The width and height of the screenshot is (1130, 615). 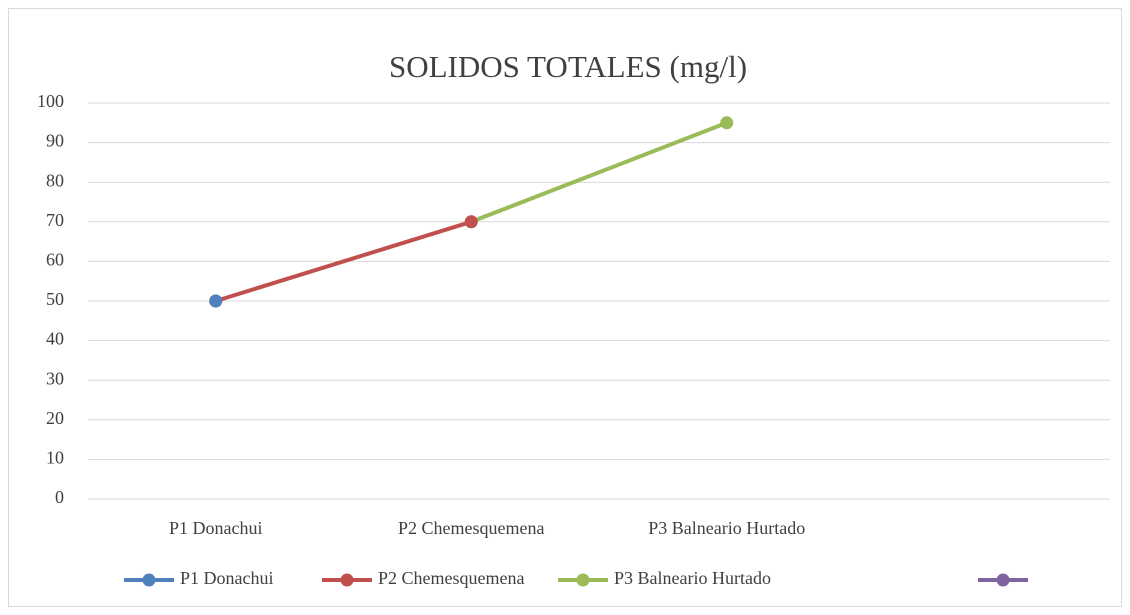 I want to click on x-tick-label: P1 Donachui, so click(x=216, y=528).